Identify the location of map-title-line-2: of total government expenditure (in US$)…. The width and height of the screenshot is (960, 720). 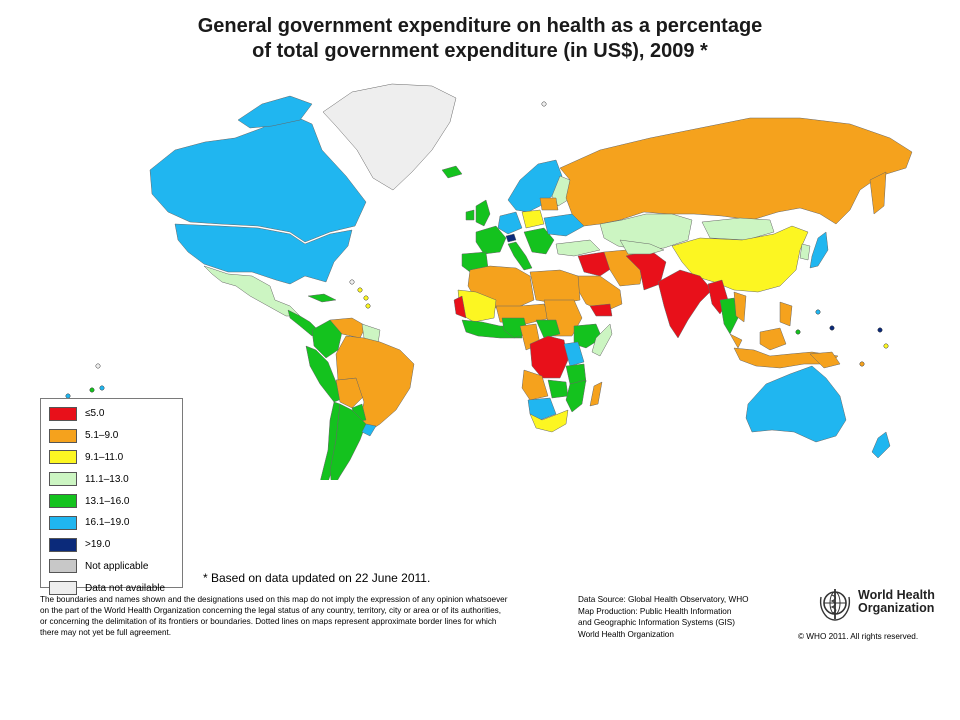
(480, 51).